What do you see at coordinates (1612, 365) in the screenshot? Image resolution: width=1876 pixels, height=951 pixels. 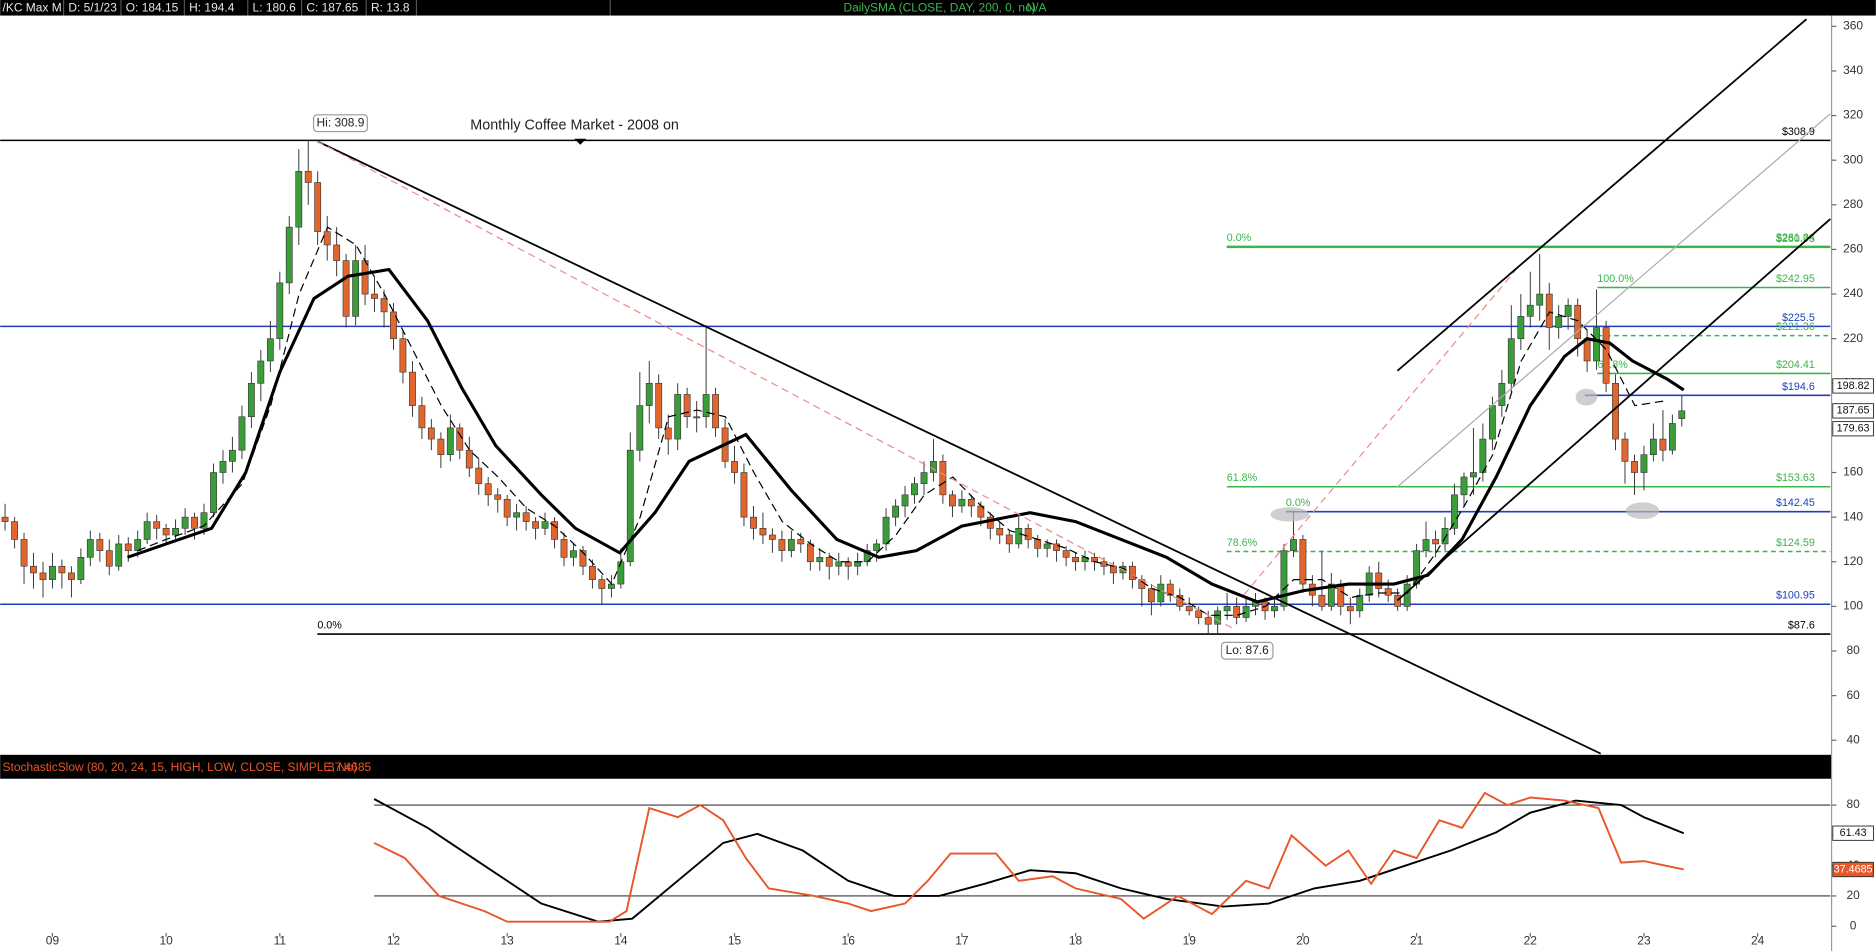 I see `fib-tag: 61.8%` at bounding box center [1612, 365].